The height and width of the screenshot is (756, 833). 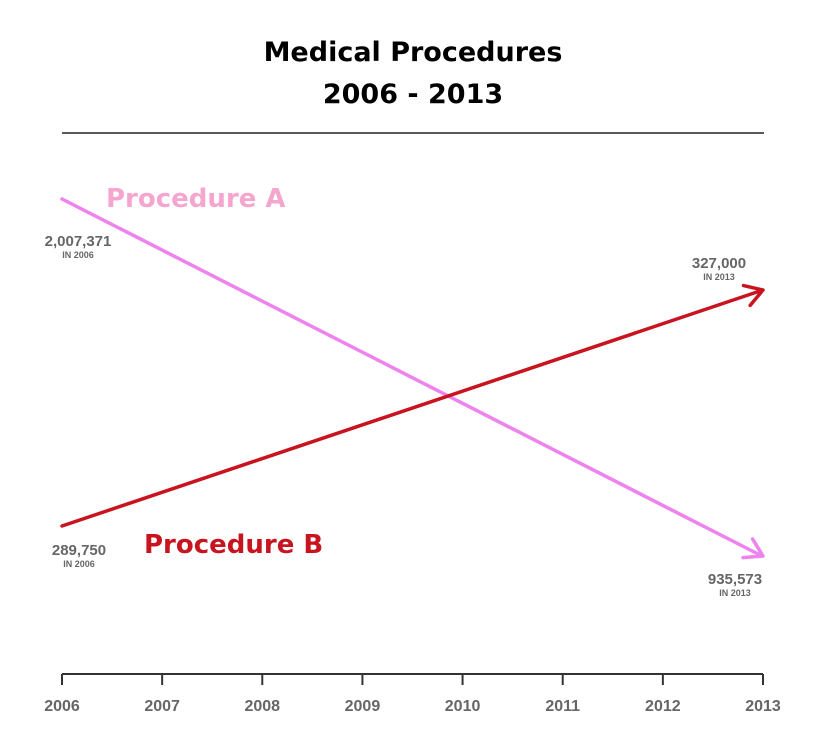 What do you see at coordinates (413, 52) in the screenshot?
I see `chart-title-line-1: Medical Procedures` at bounding box center [413, 52].